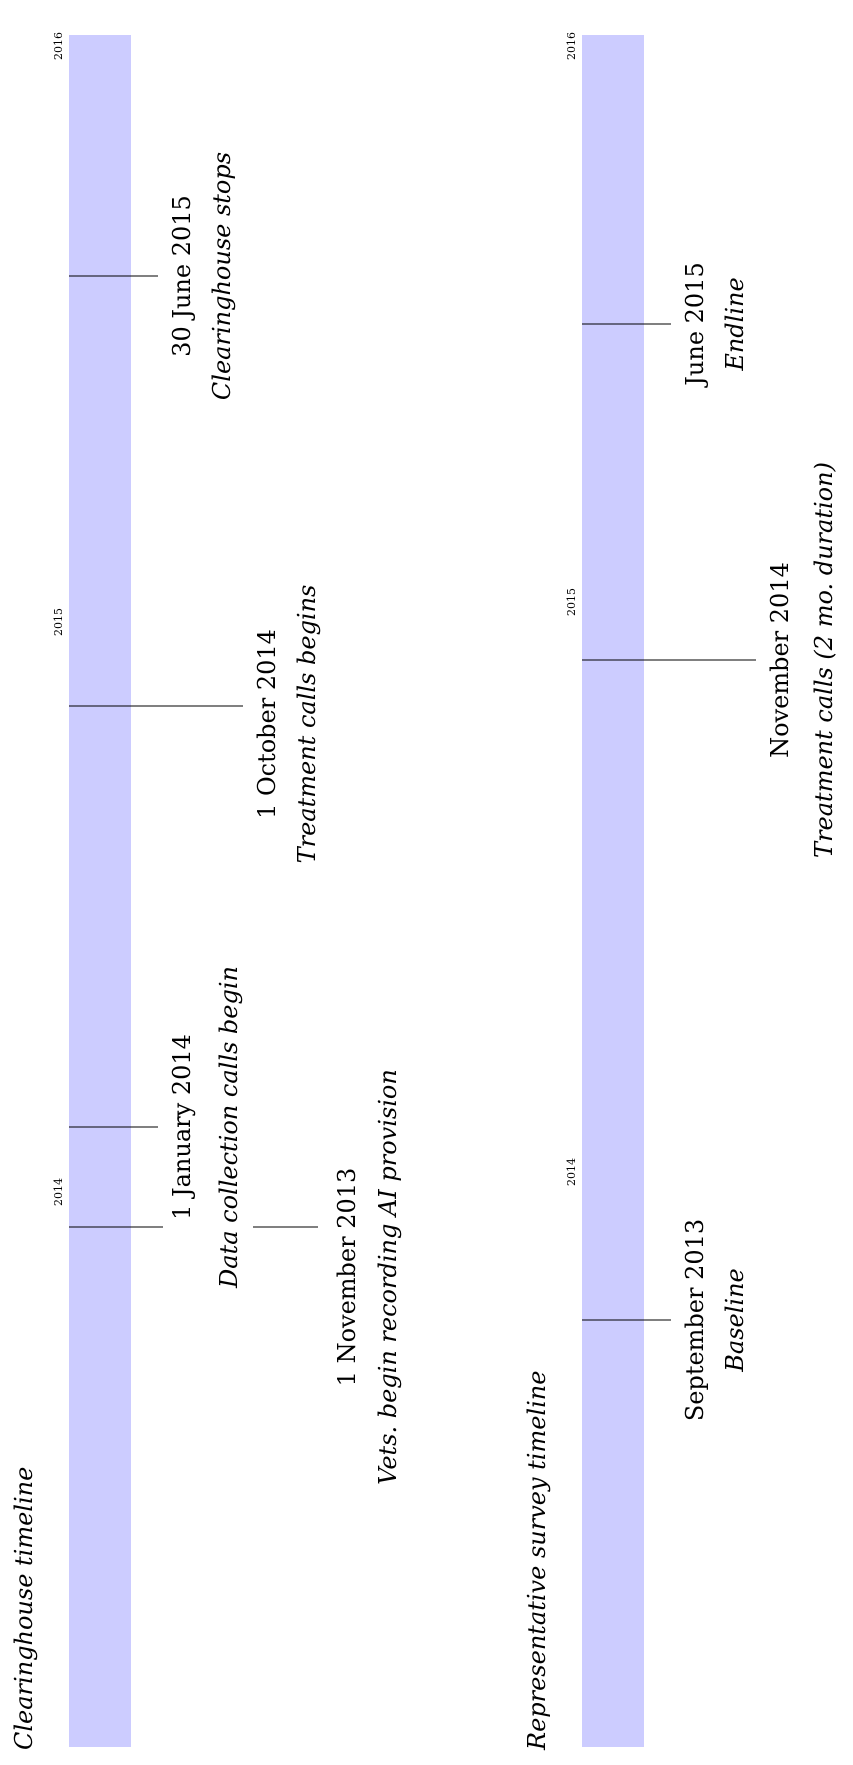 The width and height of the screenshot is (853, 1765). I want to click on clearinghouse-event-date-january-2014: 1 January 2014, so click(182, 1127).